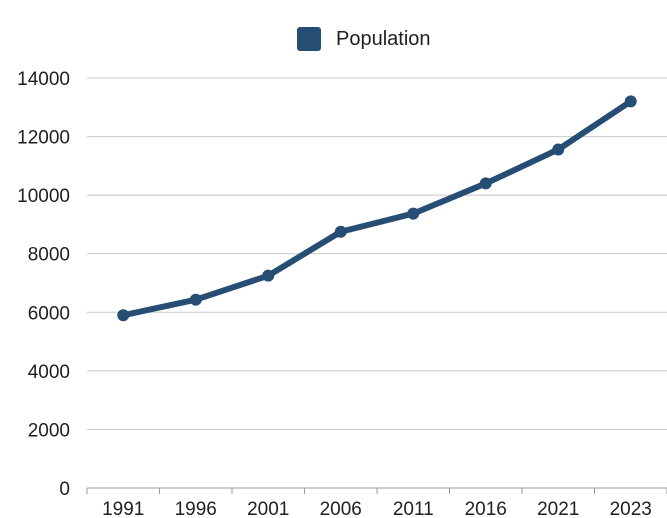 The height and width of the screenshot is (518, 667). I want to click on x-tick-label: 2006, so click(341, 508).